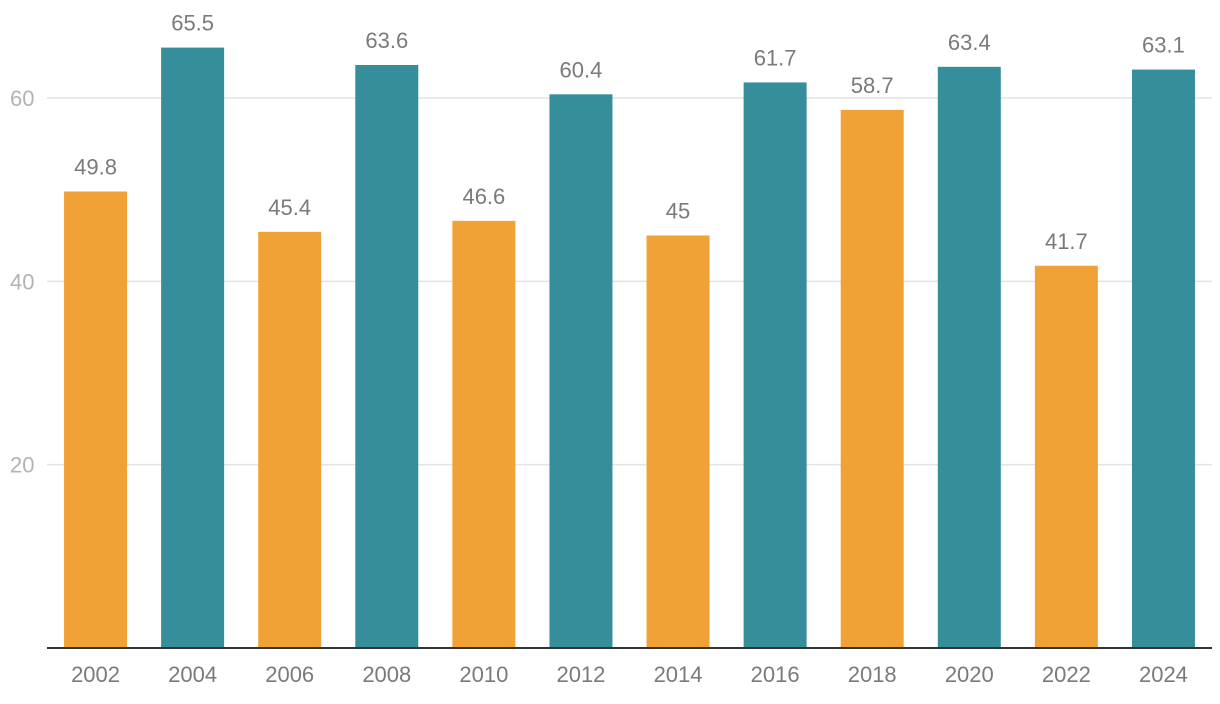 The height and width of the screenshot is (704, 1220). Describe the element at coordinates (484, 434) in the screenshot. I see `bar-2010` at that location.